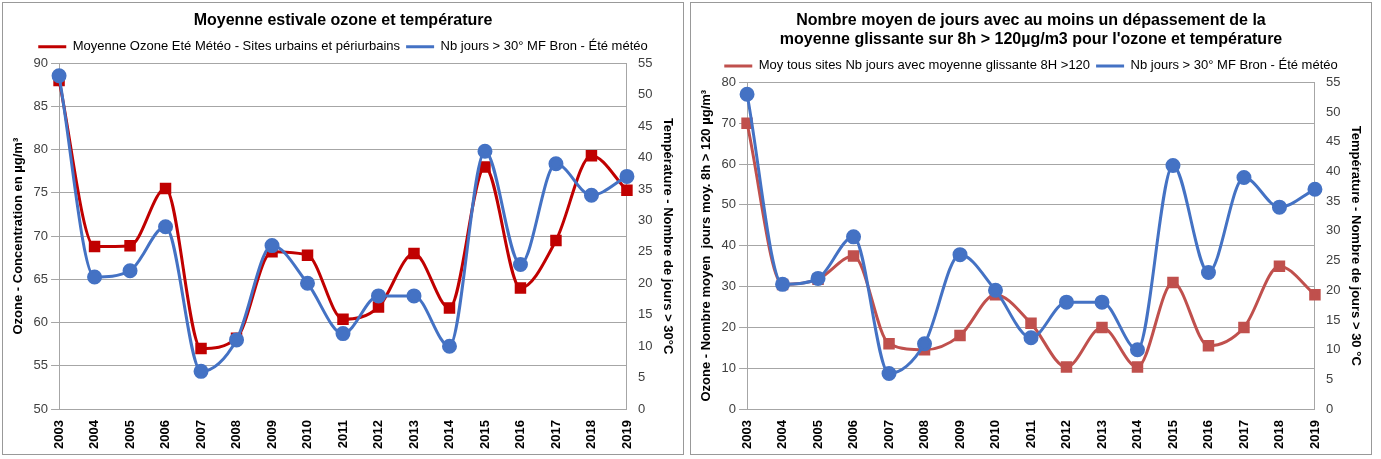  Describe the element at coordinates (1356, 246) in the screenshot. I see `y2-axis-title: Température - Nombre de jours > 30 °C` at that location.